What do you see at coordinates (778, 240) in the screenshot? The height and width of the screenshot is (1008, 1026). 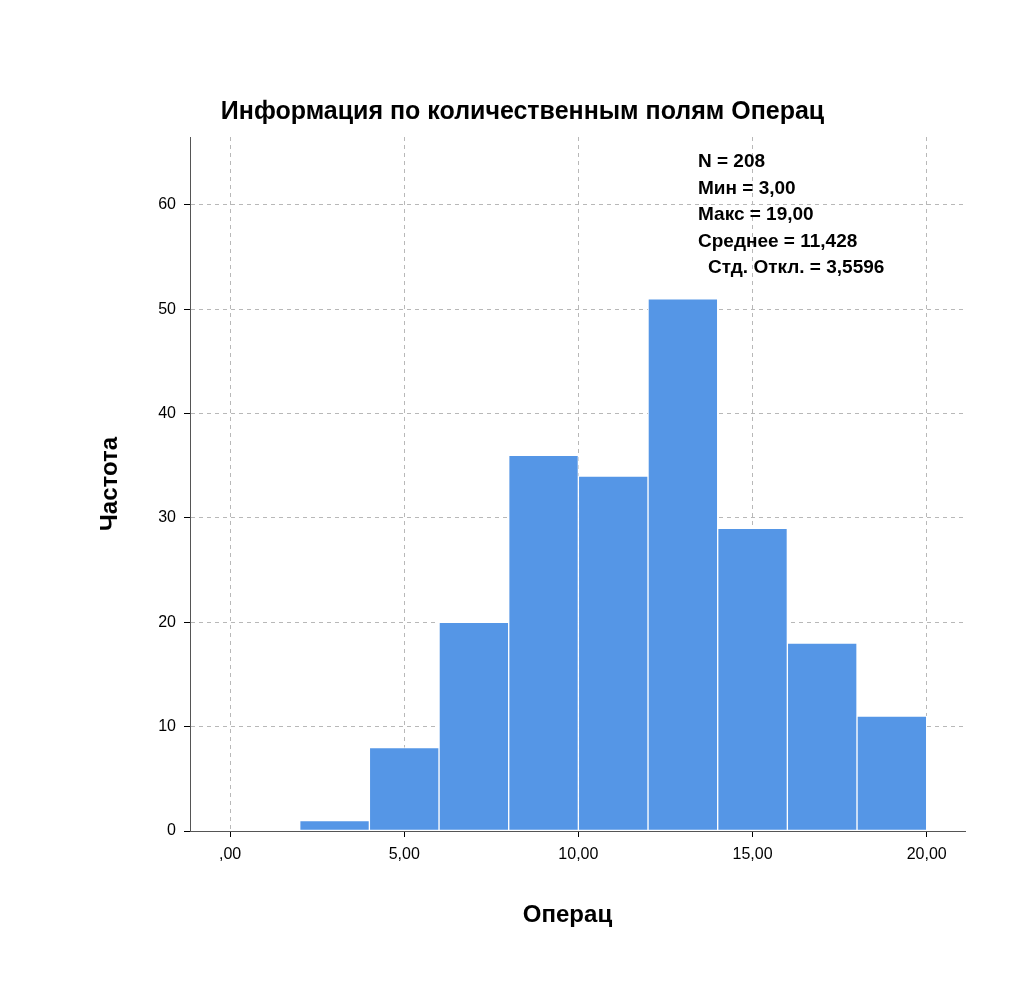 I see `annotation: Среднее = 11,428` at bounding box center [778, 240].